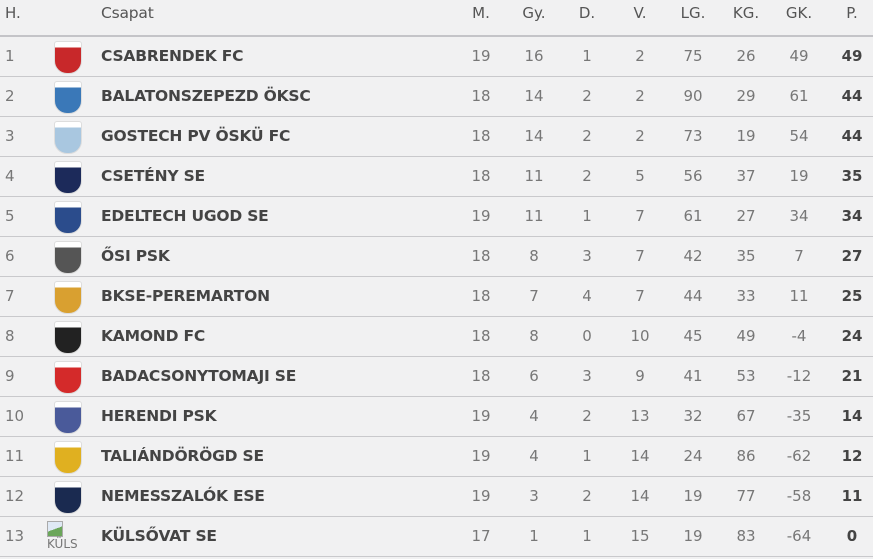 The width and height of the screenshot is (873, 559). What do you see at coordinates (746, 176) in the screenshot?
I see `goals-against: 37` at bounding box center [746, 176].